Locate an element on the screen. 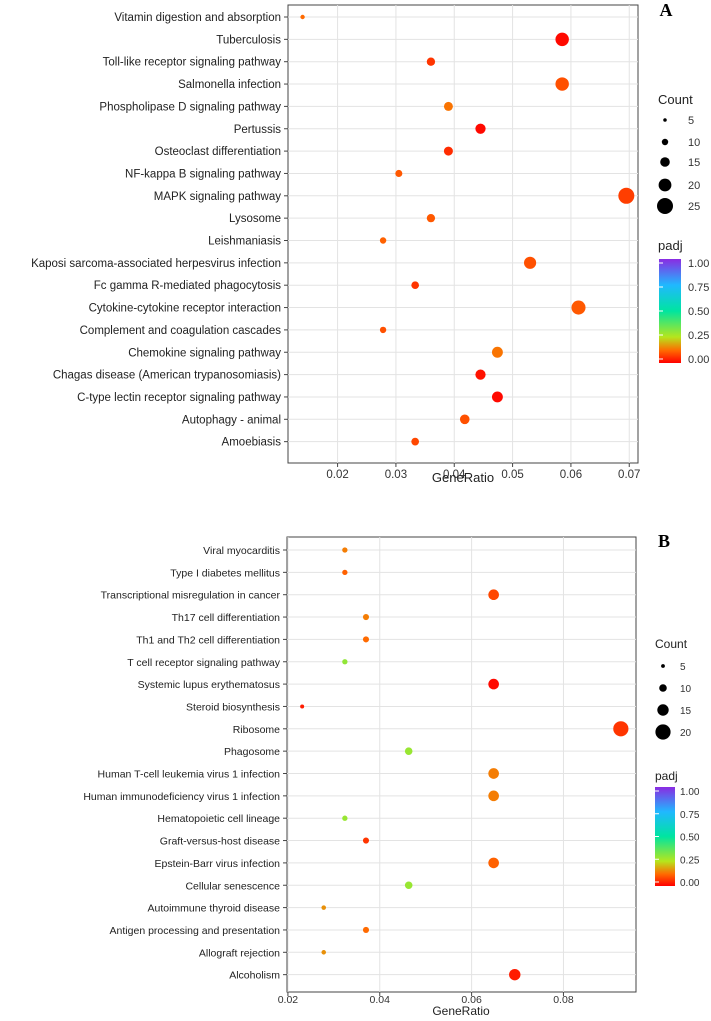  panel-b-size-legend-label: 15 is located at coordinates (686, 711).